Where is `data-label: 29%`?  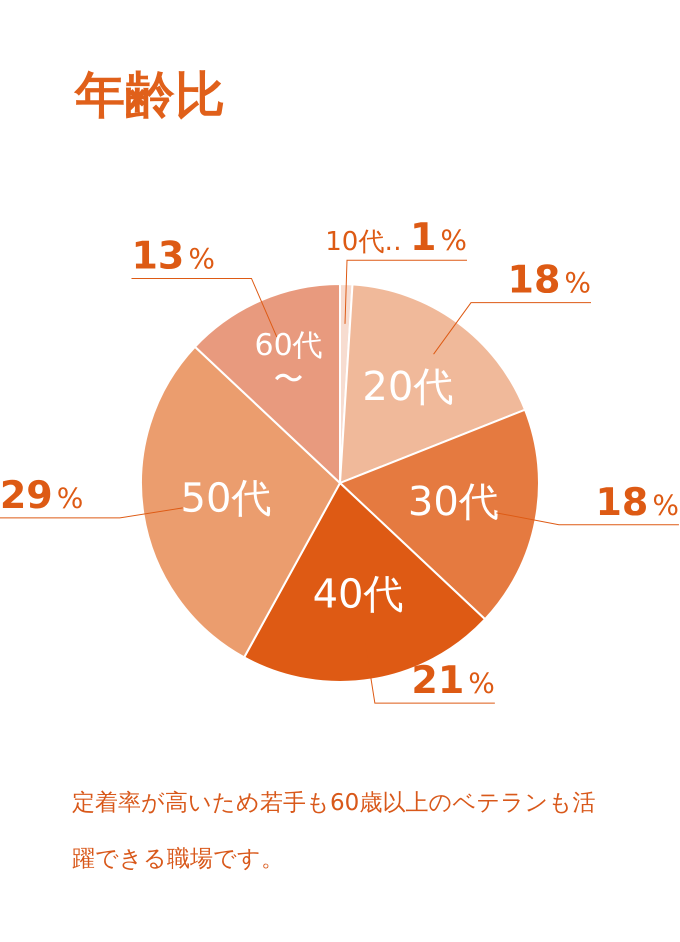 data-label: 29% is located at coordinates (42, 494).